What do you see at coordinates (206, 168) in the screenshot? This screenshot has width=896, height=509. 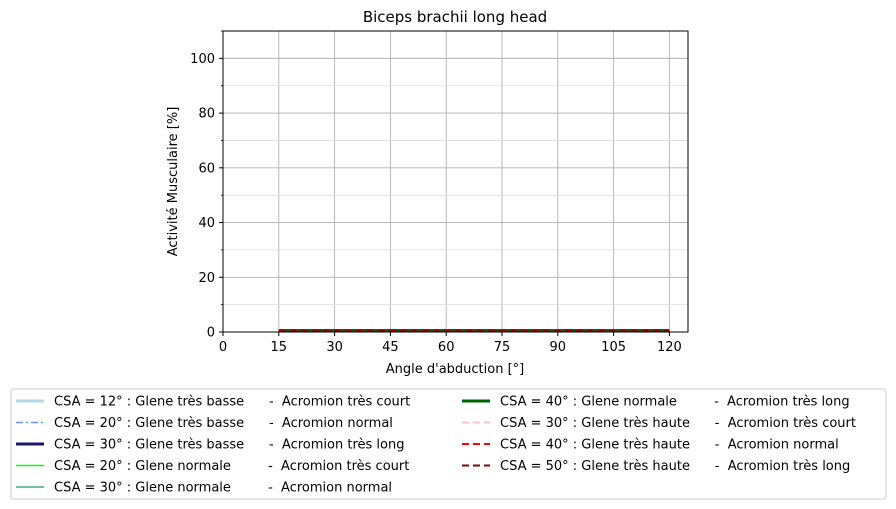 I see `y-tick-label: 60` at bounding box center [206, 168].